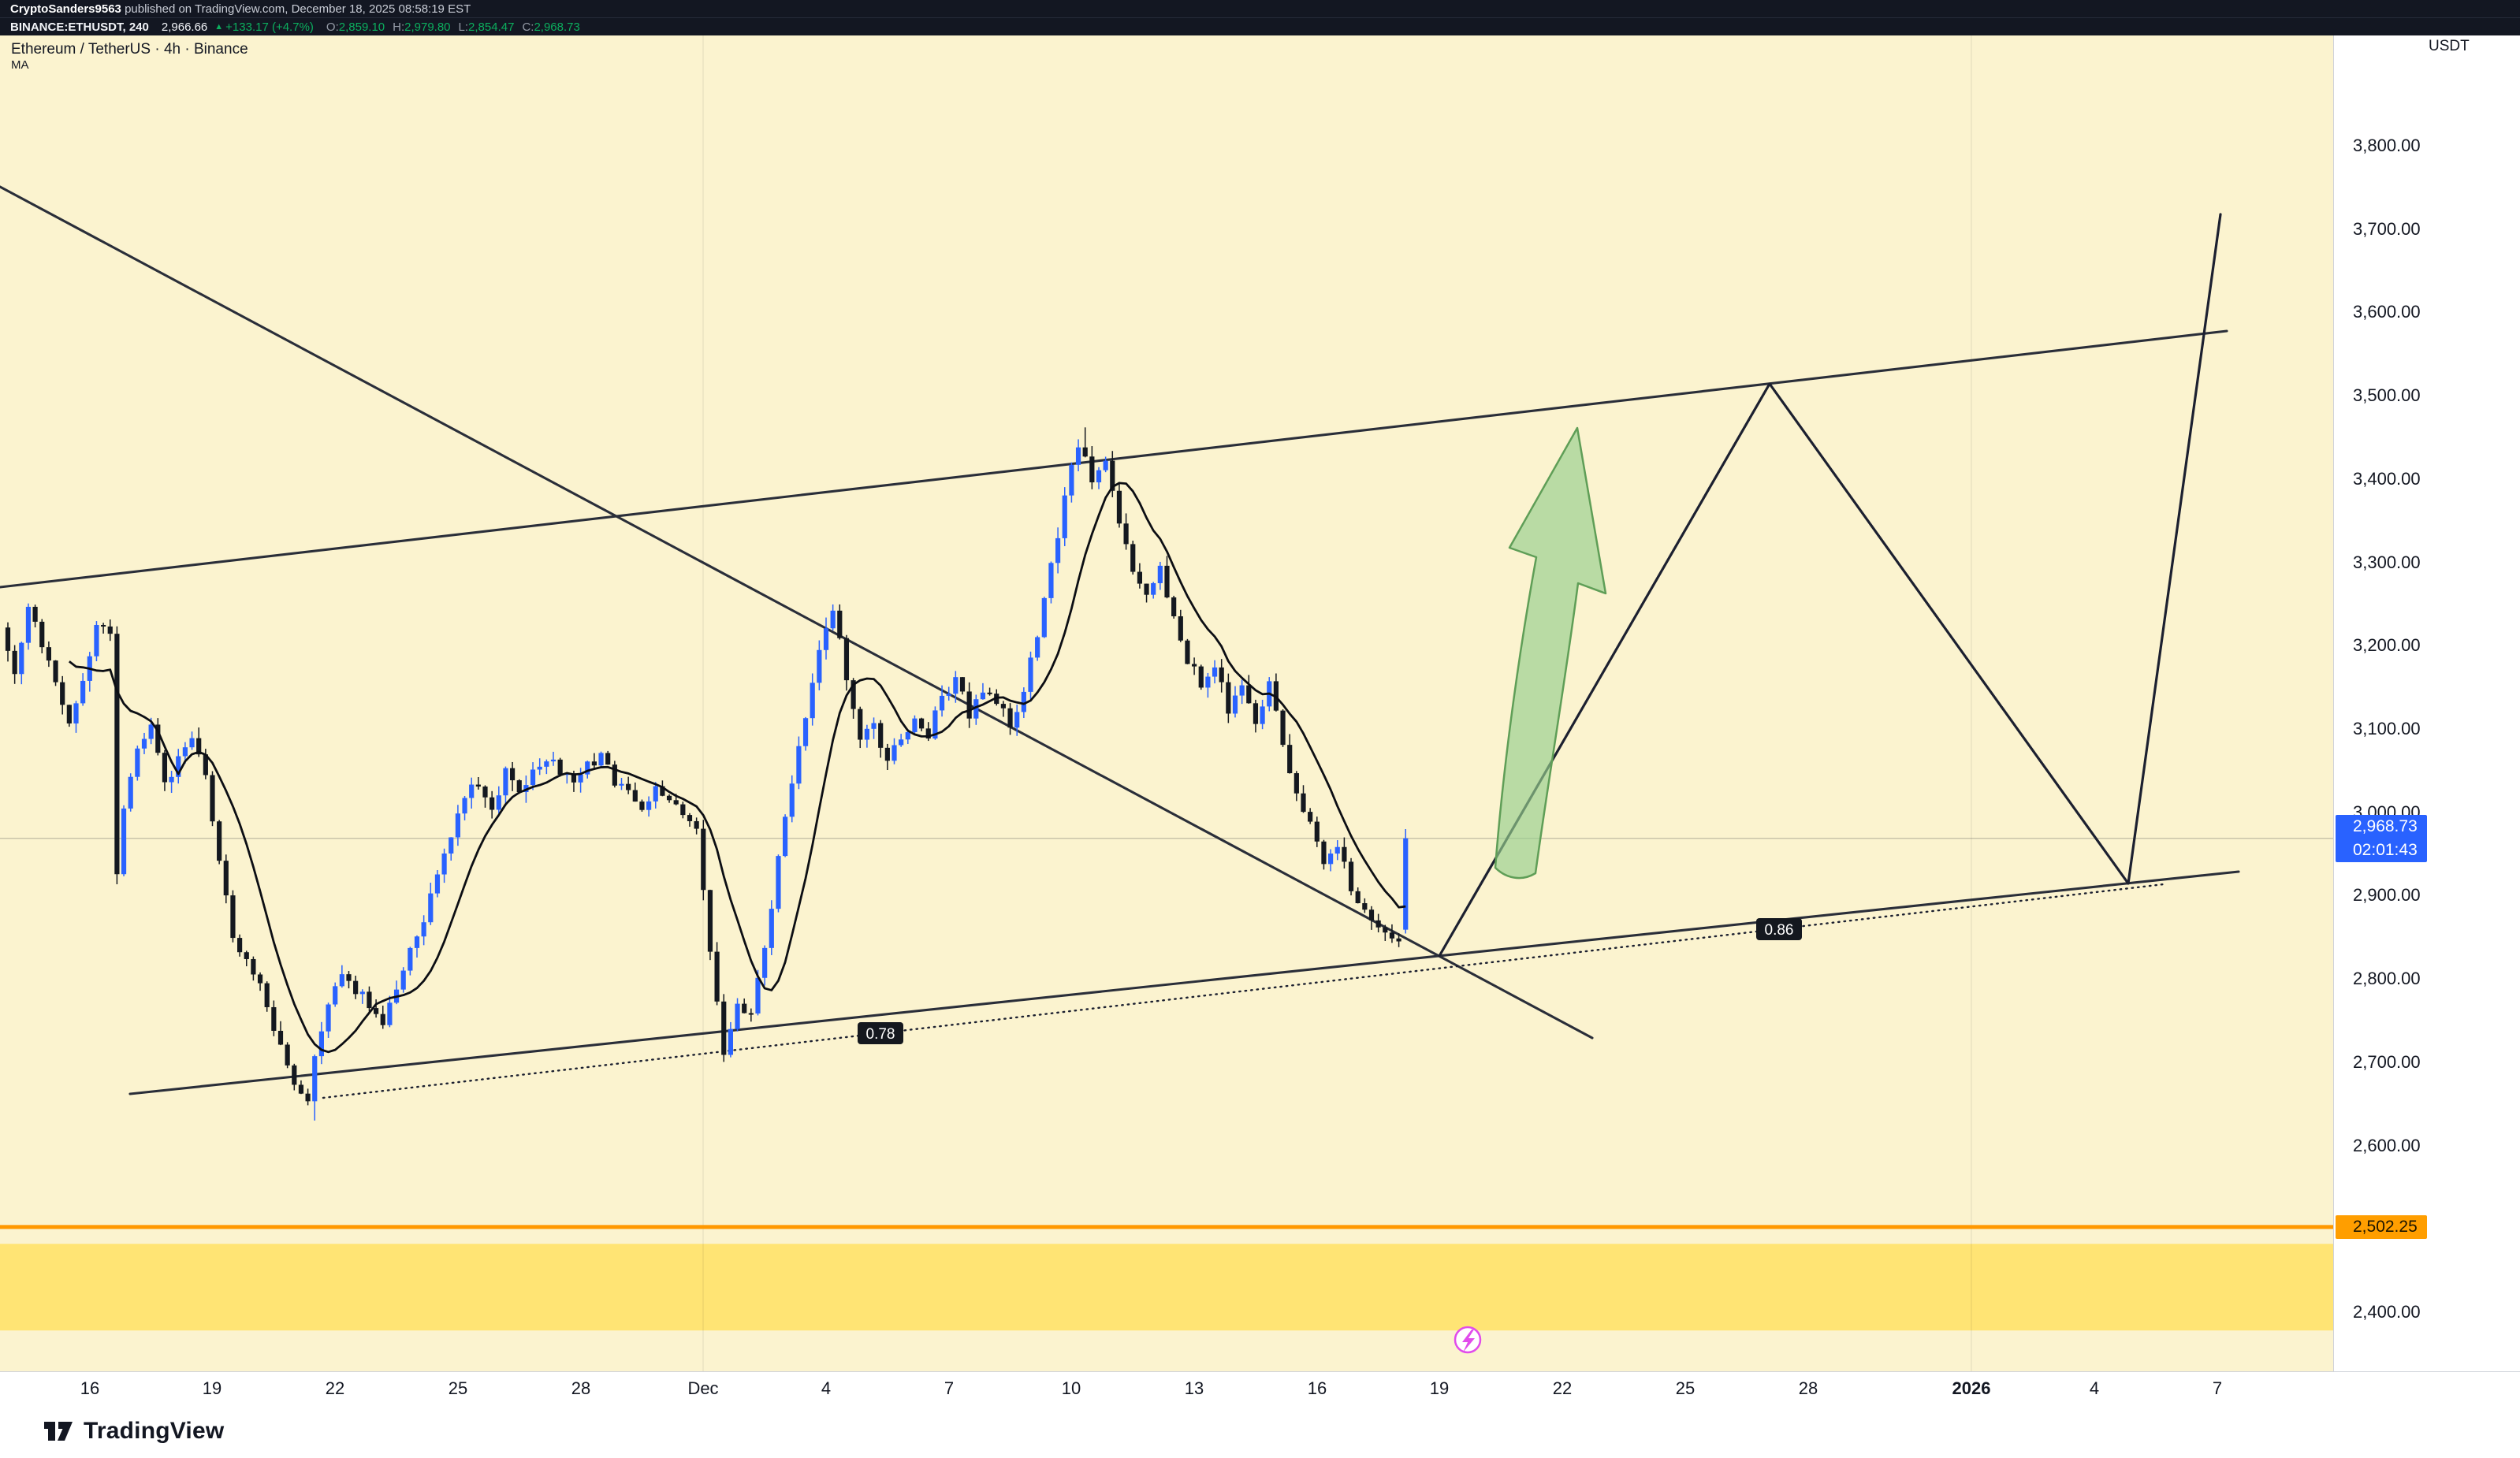 The height and width of the screenshot is (1458, 2520). Describe the element at coordinates (335, 1388) in the screenshot. I see `time-tick-label: 22` at that location.